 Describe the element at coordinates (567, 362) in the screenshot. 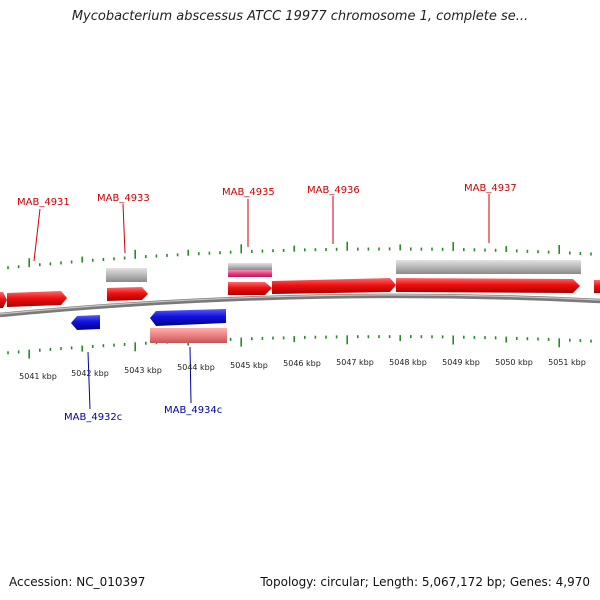

I see `scale-label-5051: 5051 kbp` at that location.